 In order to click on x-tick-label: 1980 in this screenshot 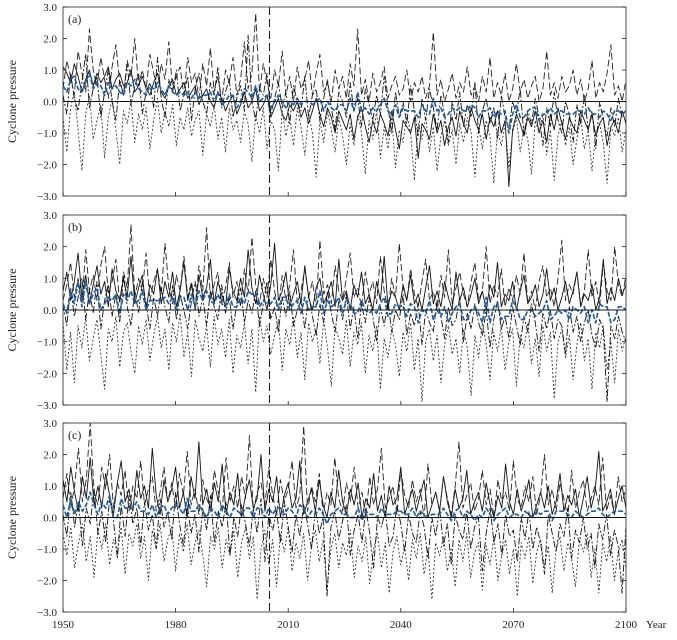, I will do `click(176, 625)`.